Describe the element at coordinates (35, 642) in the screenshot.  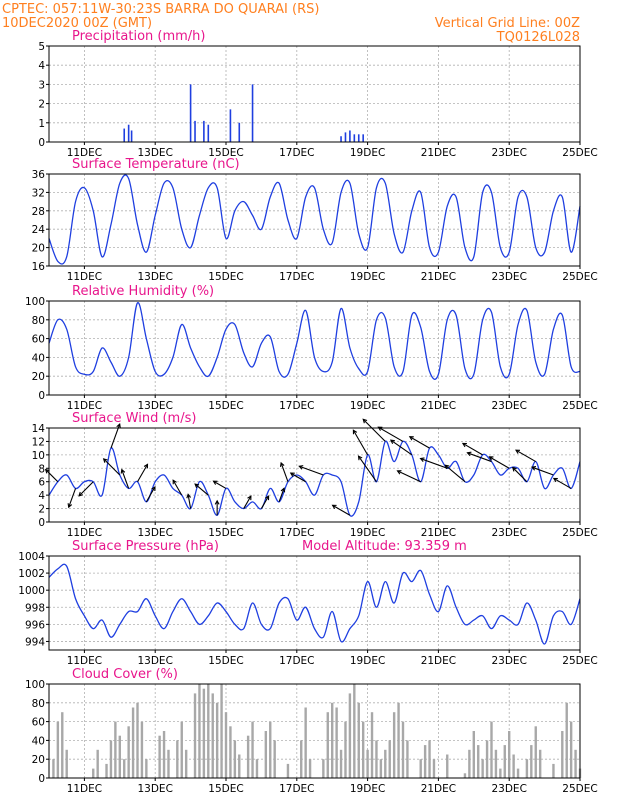
I see `y-tick-label: 994` at that location.